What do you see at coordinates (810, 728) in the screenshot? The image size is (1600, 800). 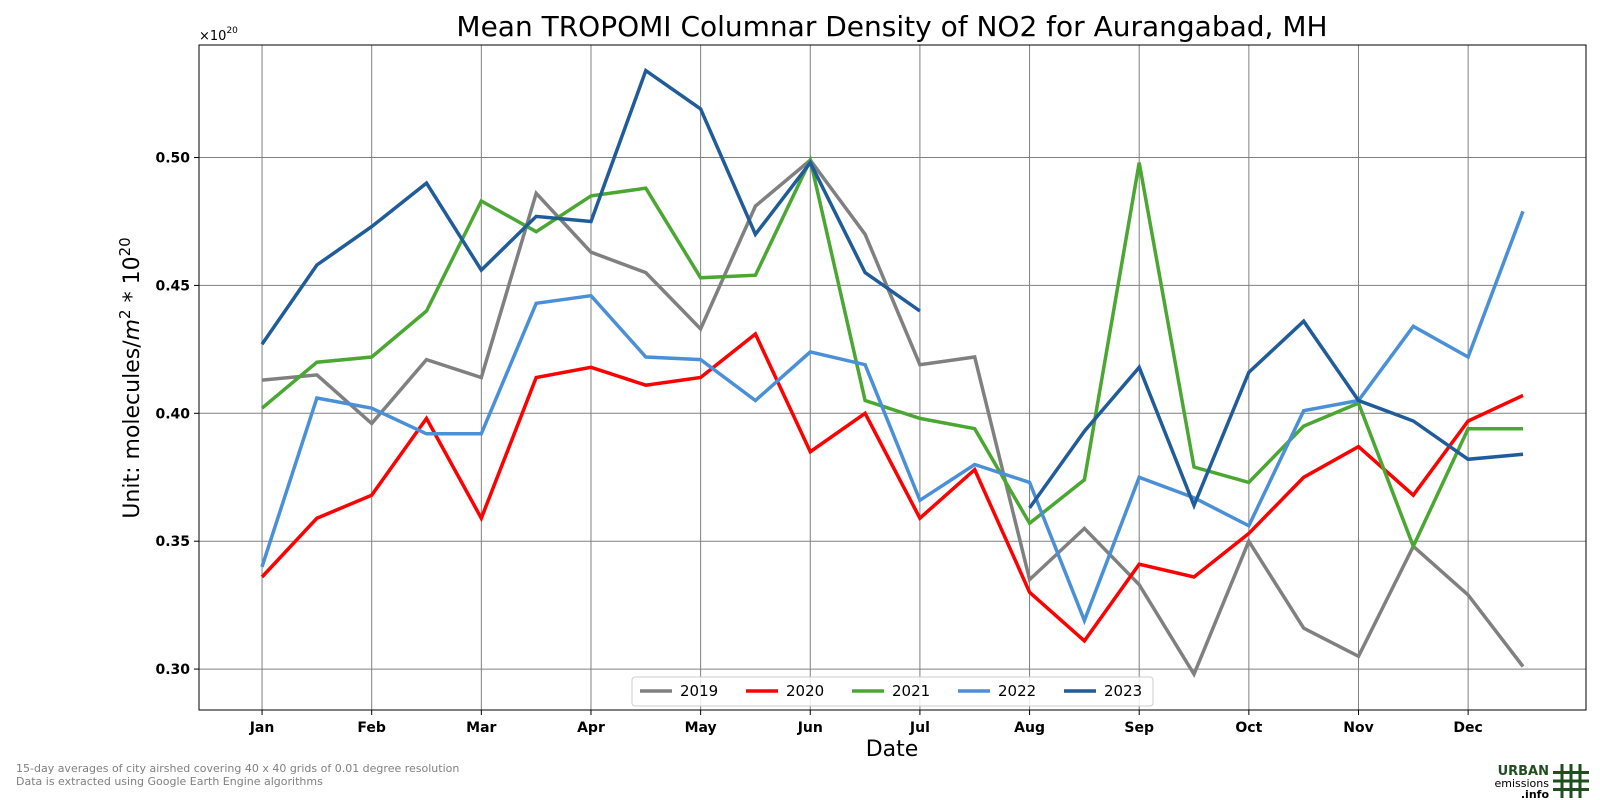 I see `x-tick-label: Jun` at bounding box center [810, 728].